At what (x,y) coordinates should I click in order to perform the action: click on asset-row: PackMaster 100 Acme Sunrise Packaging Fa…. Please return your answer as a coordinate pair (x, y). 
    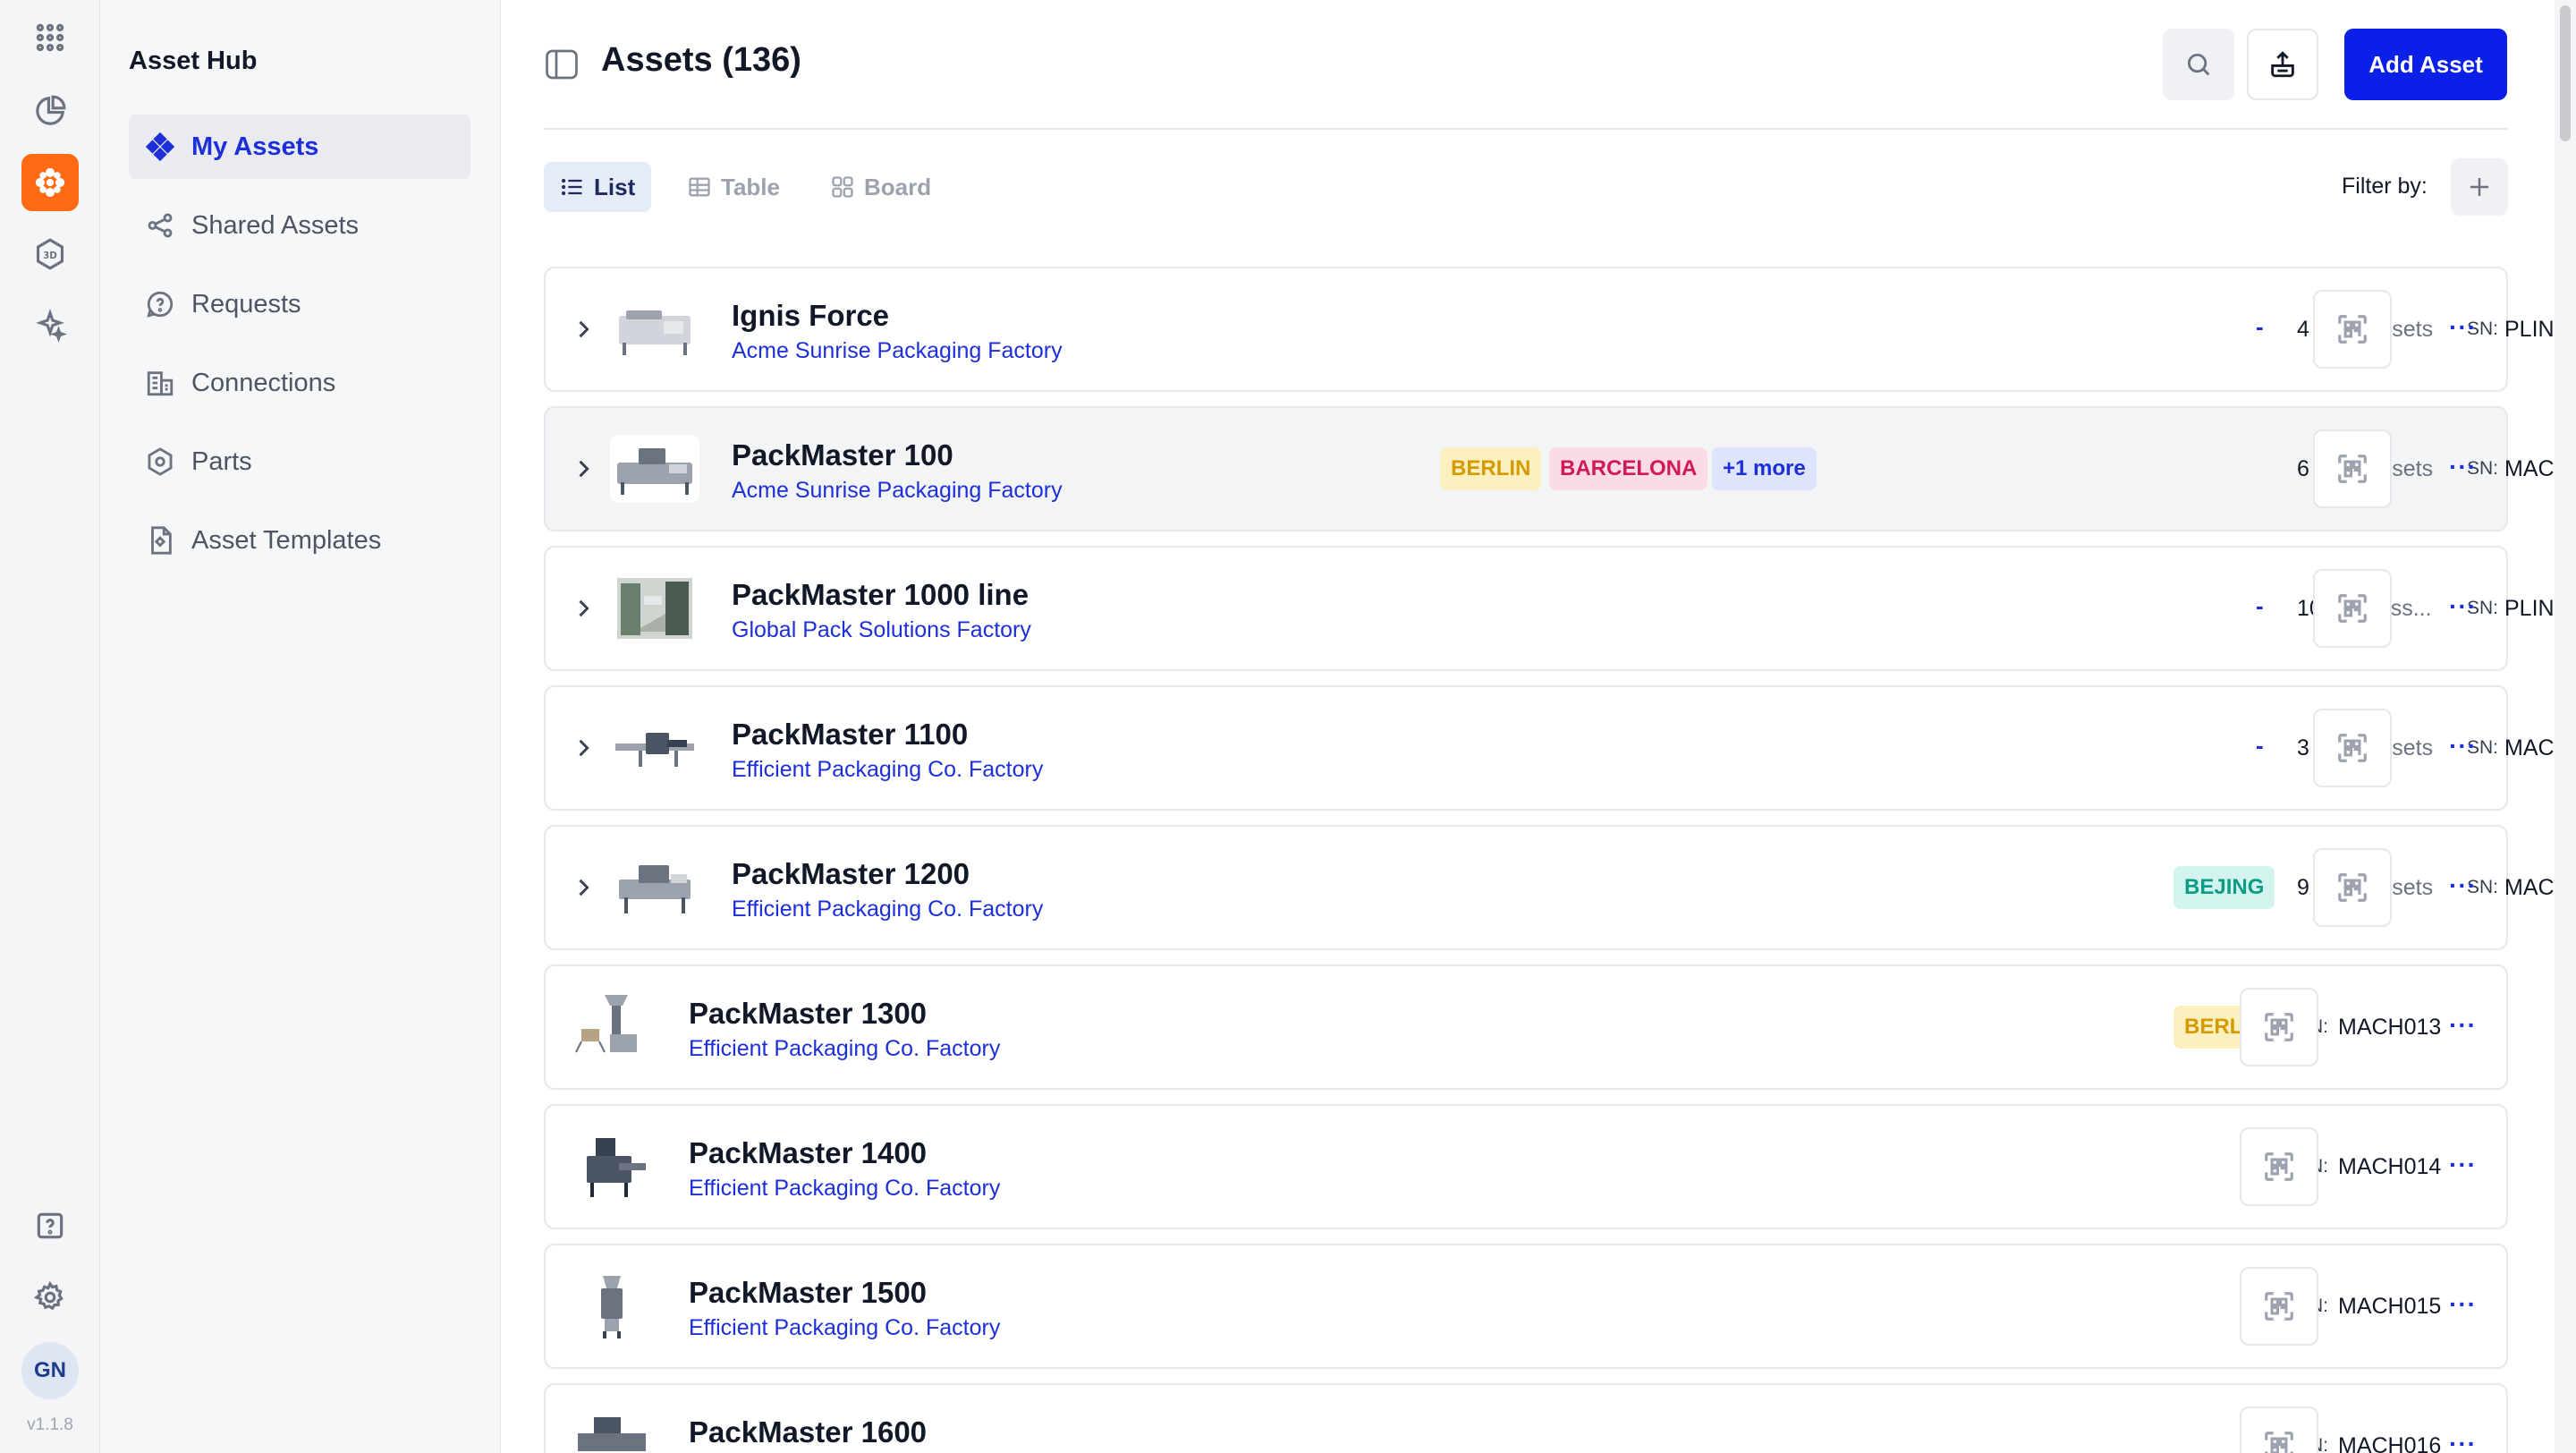
    Looking at the image, I should click on (1560, 468).